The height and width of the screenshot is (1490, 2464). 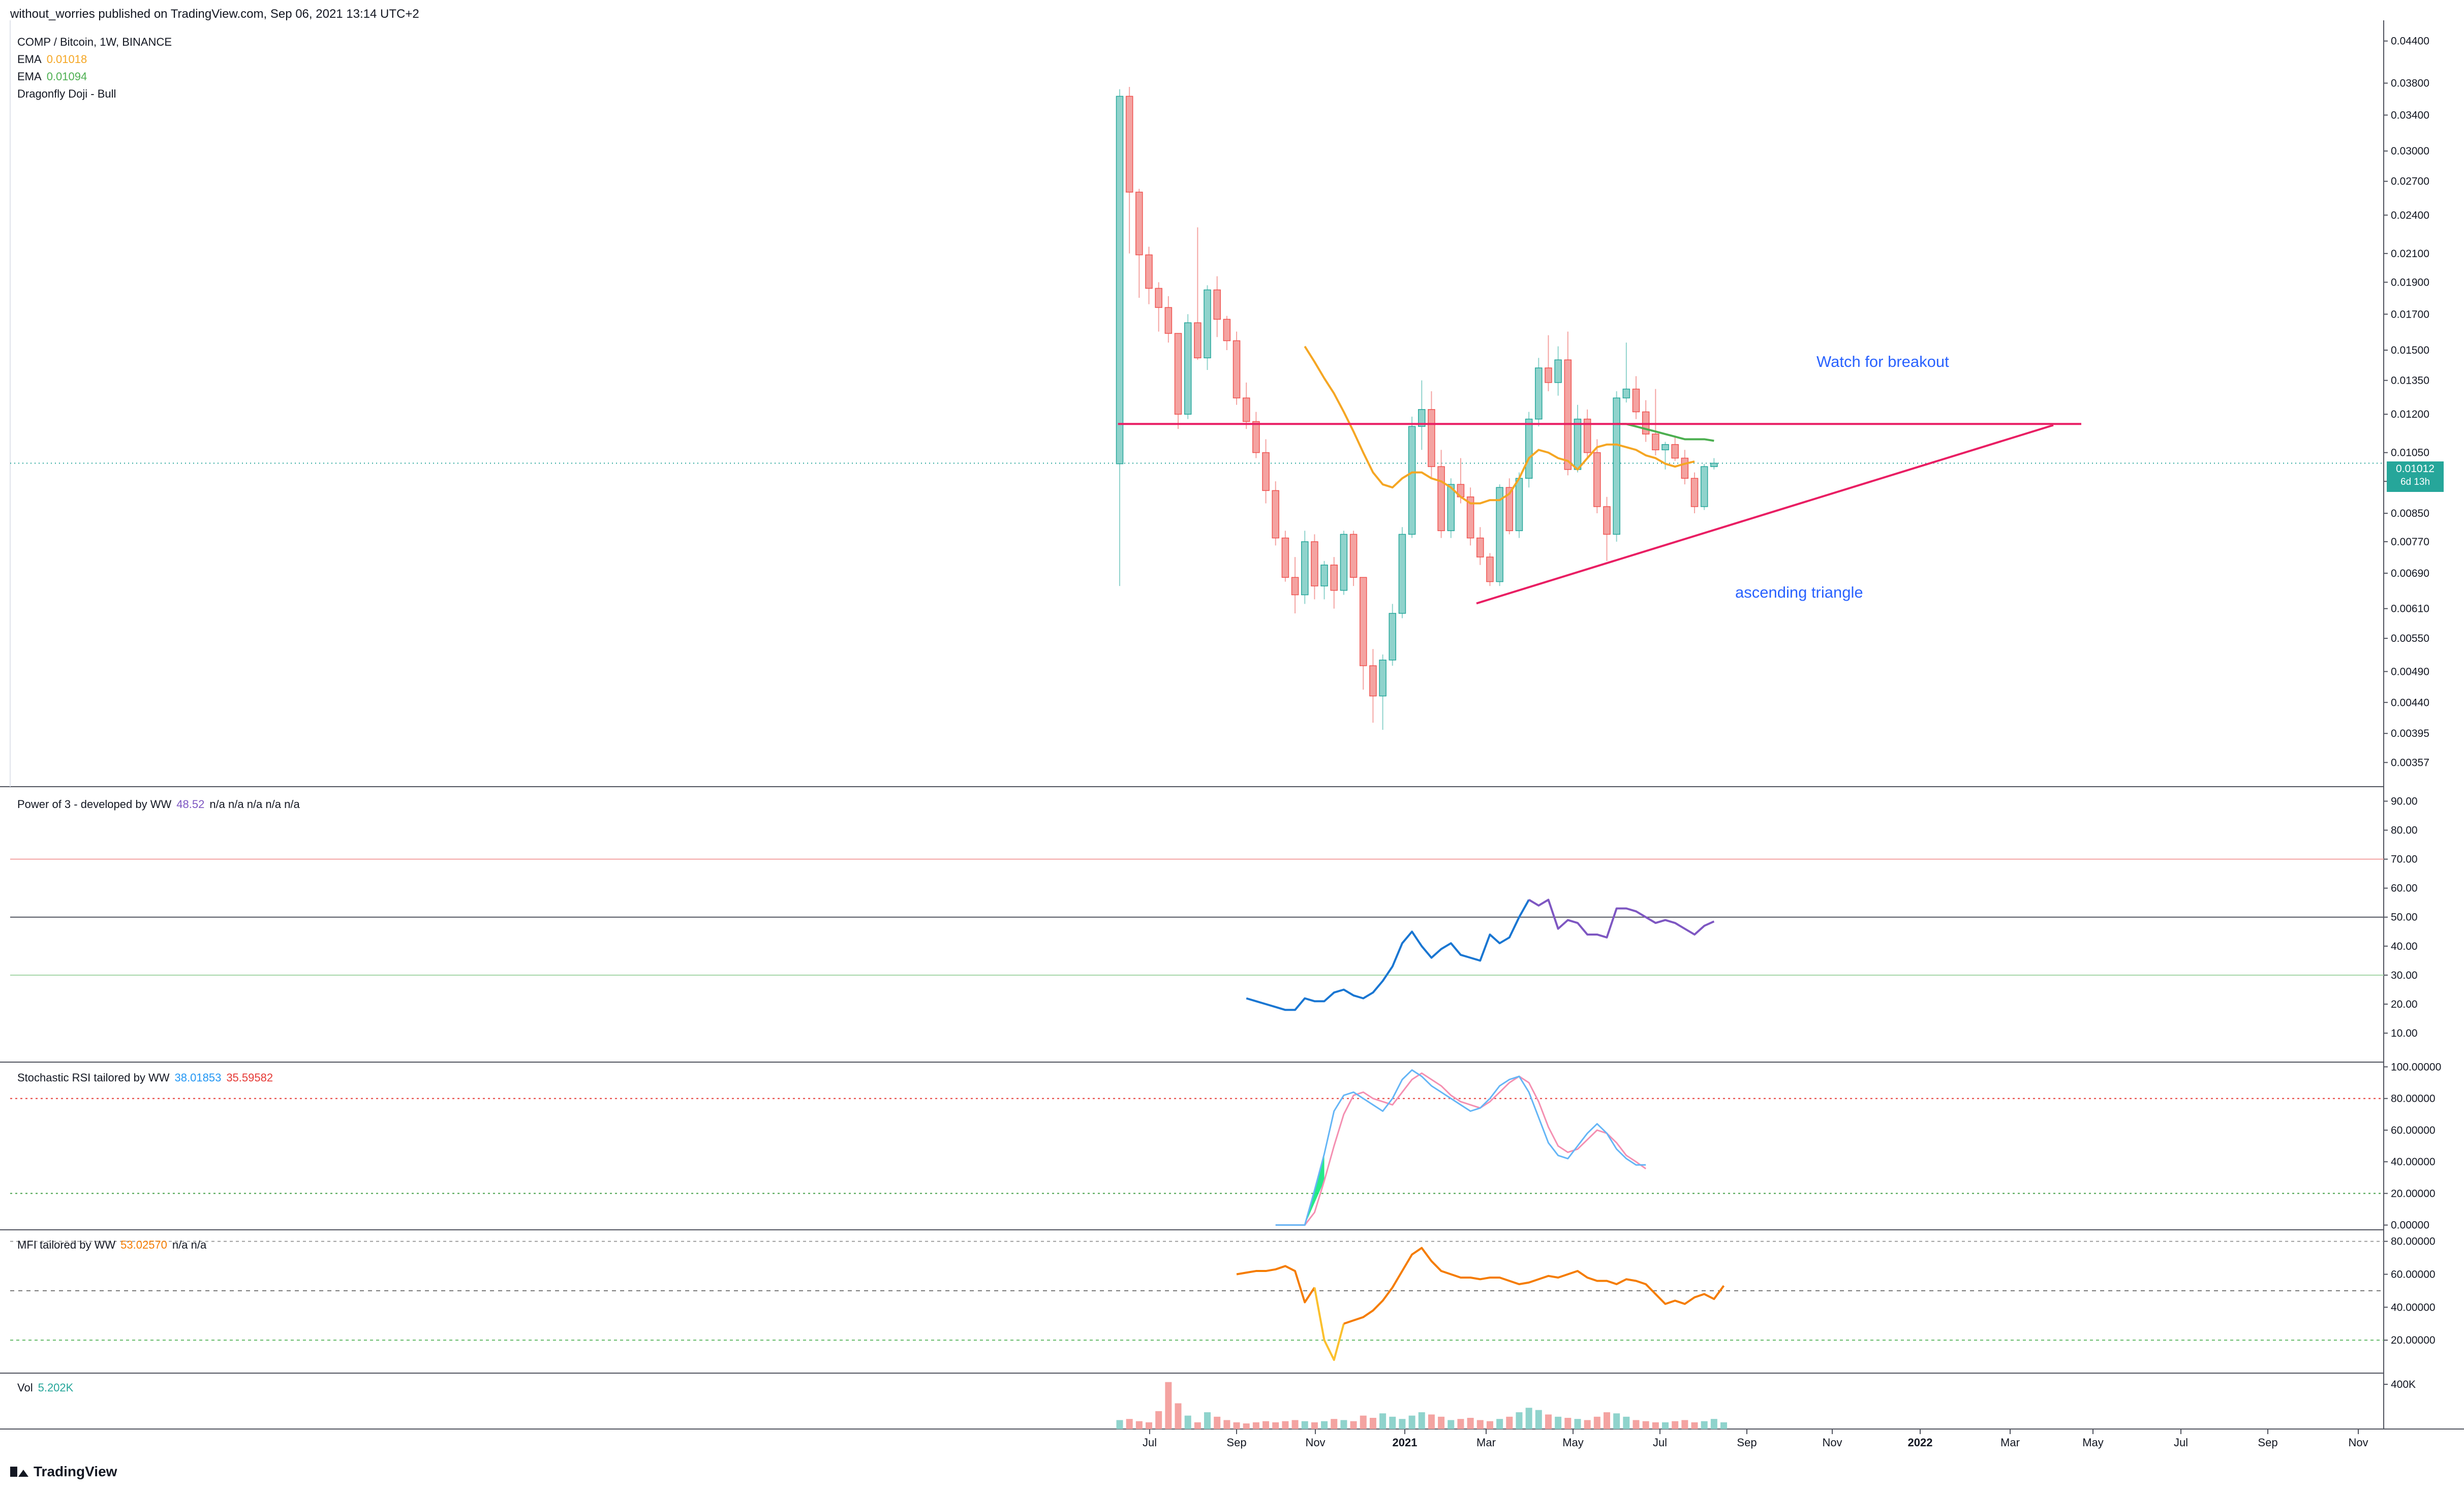 What do you see at coordinates (1276, 1284) in the screenshot?
I see `mfi-line-a` at bounding box center [1276, 1284].